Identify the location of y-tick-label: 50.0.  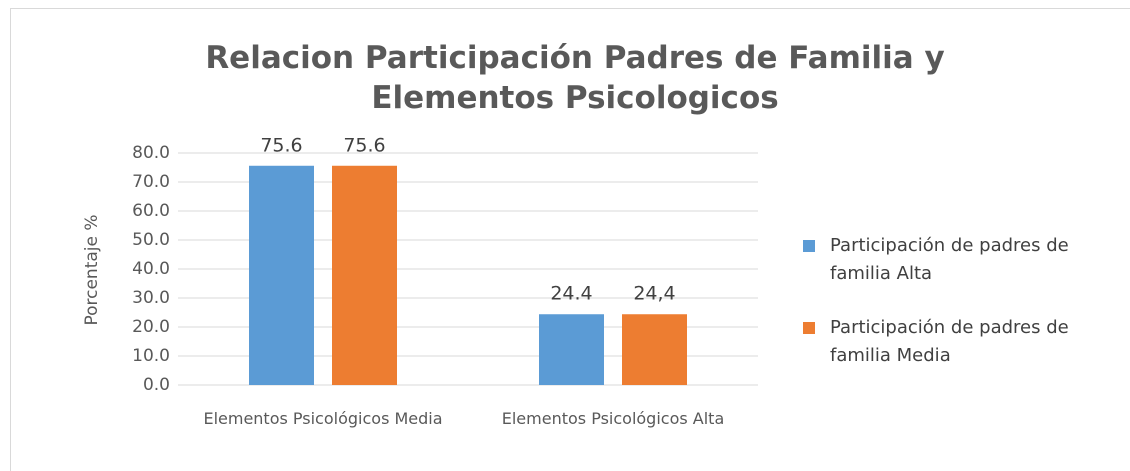
(151, 240).